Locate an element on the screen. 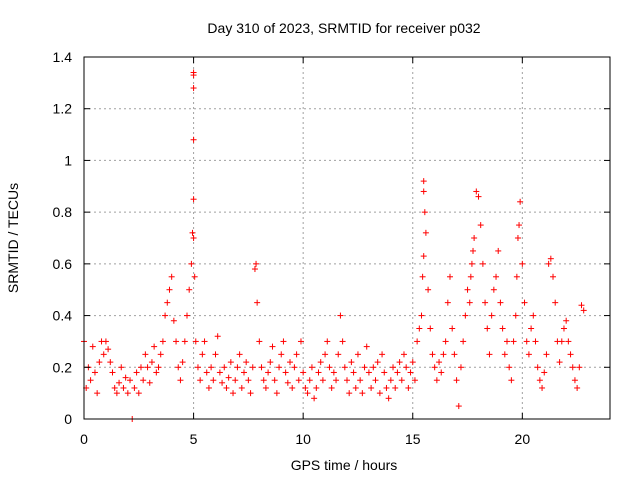 This screenshot has height=480, width=640. x-axis-label: GPS time / hours is located at coordinates (344, 465).